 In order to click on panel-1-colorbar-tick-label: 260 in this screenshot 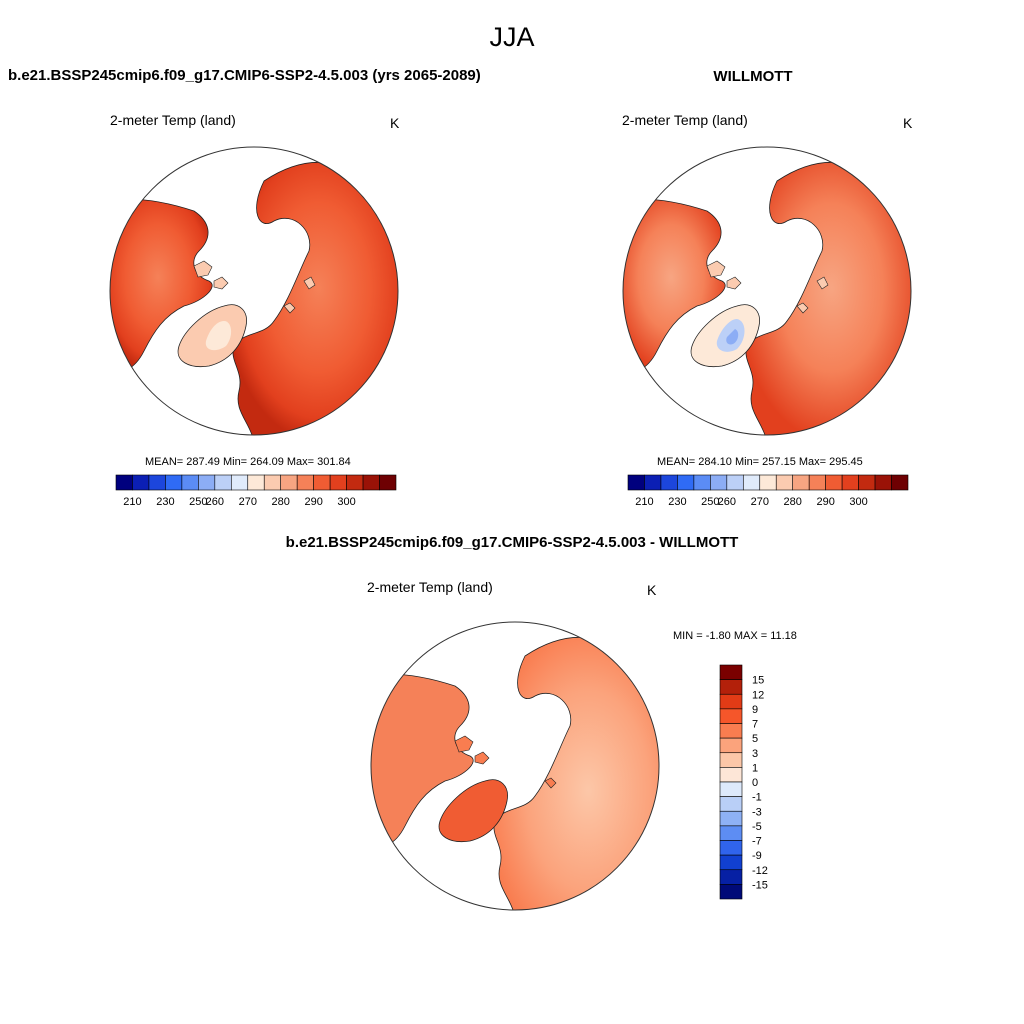, I will do `click(215, 502)`.